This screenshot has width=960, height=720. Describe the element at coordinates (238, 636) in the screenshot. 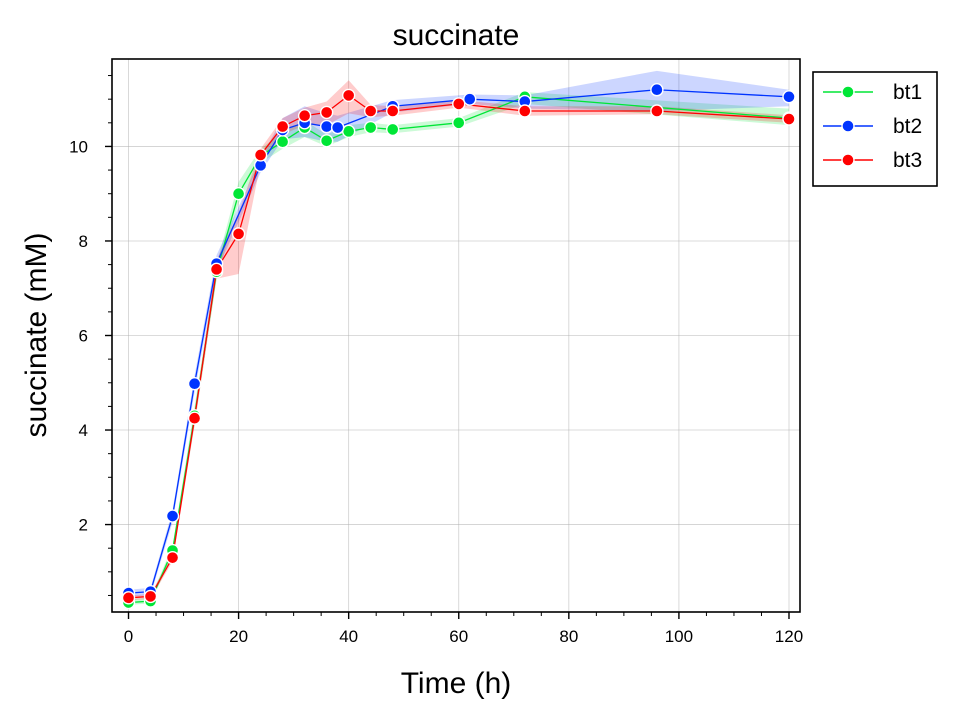

I see `x-tick-label: 20` at that location.